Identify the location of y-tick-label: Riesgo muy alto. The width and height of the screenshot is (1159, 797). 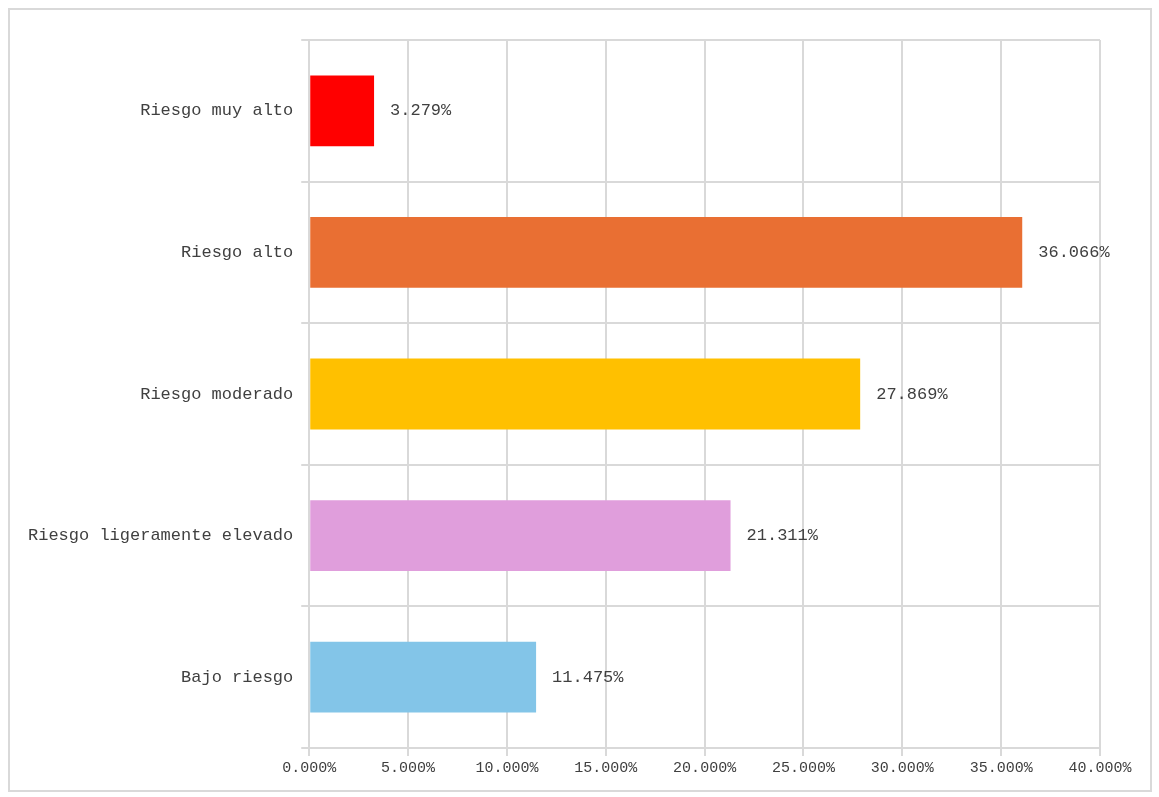
(217, 111).